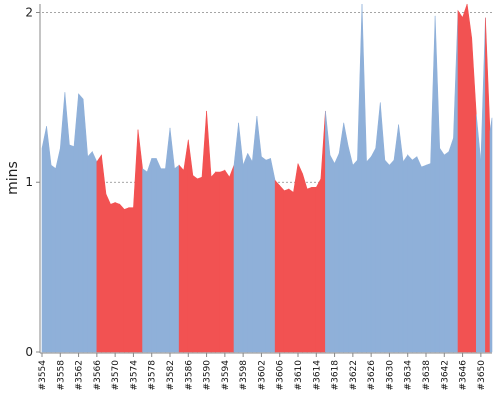  Describe the element at coordinates (445, 375) in the screenshot. I see `x-tick-label-3642: #3642` at that location.